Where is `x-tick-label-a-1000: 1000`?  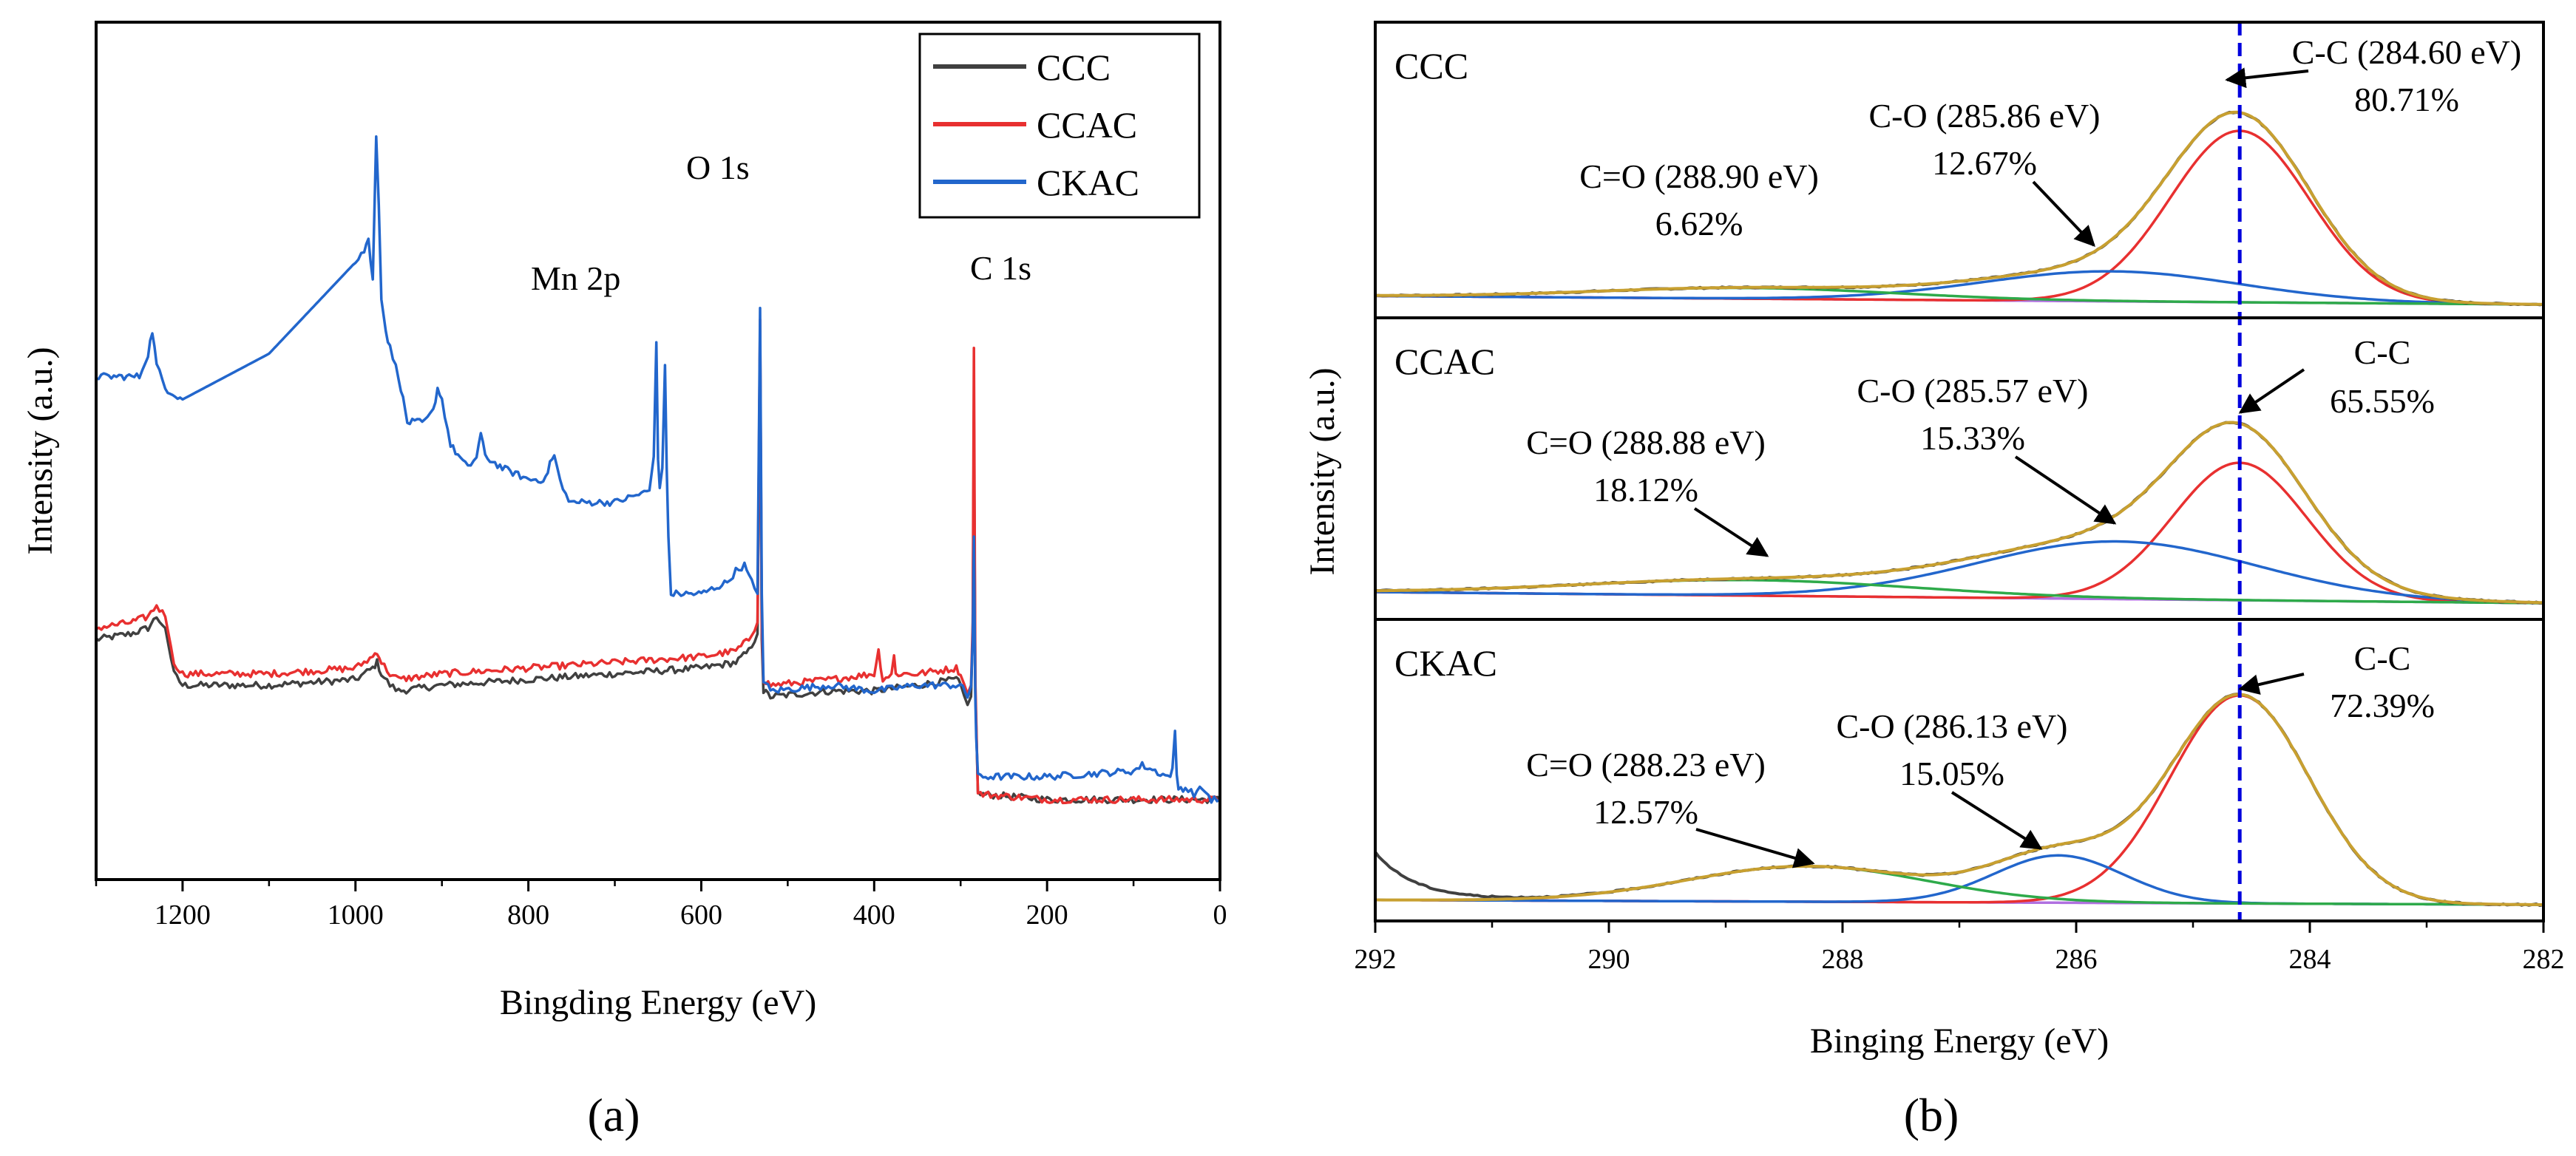 x-tick-label-a-1000: 1000 is located at coordinates (356, 915).